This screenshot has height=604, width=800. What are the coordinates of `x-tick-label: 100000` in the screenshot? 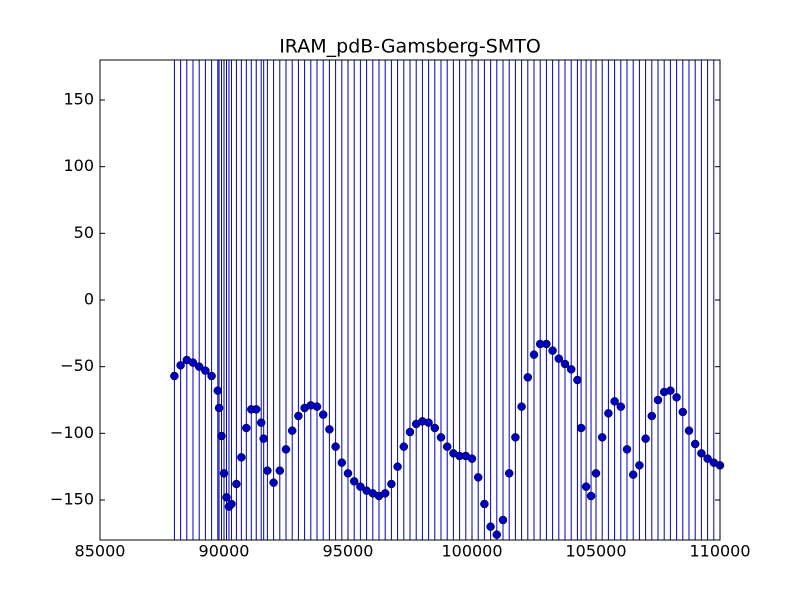 It's located at (471, 551).